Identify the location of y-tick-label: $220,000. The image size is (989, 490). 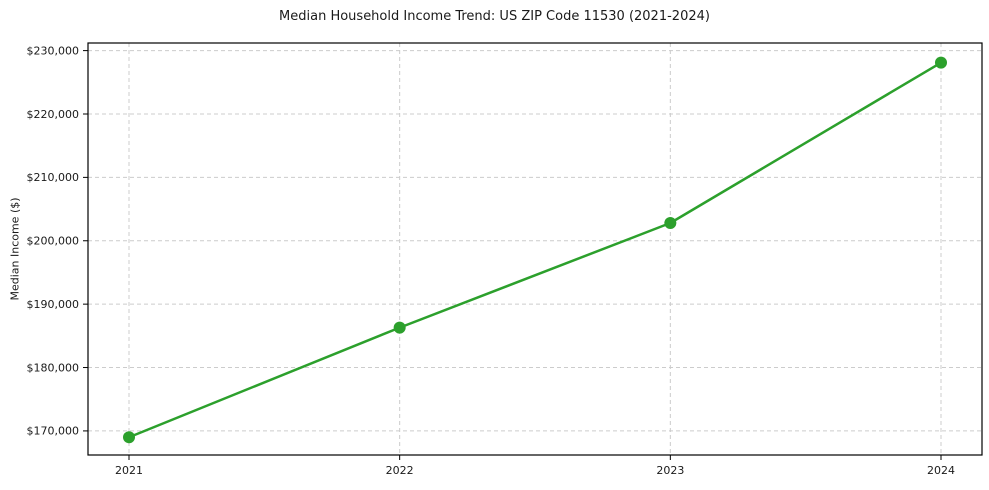
(53, 114).